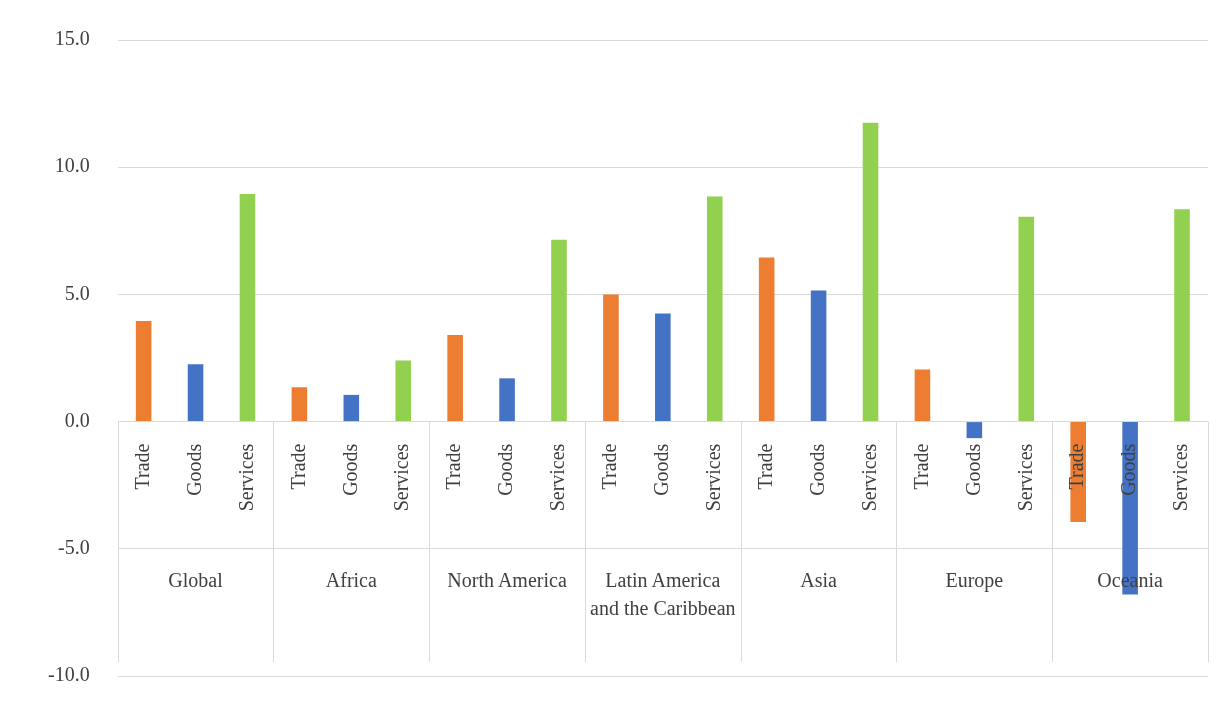  Describe the element at coordinates (663, 593) in the screenshot. I see `x-tick-label: Latin America and the Caribbean` at that location.